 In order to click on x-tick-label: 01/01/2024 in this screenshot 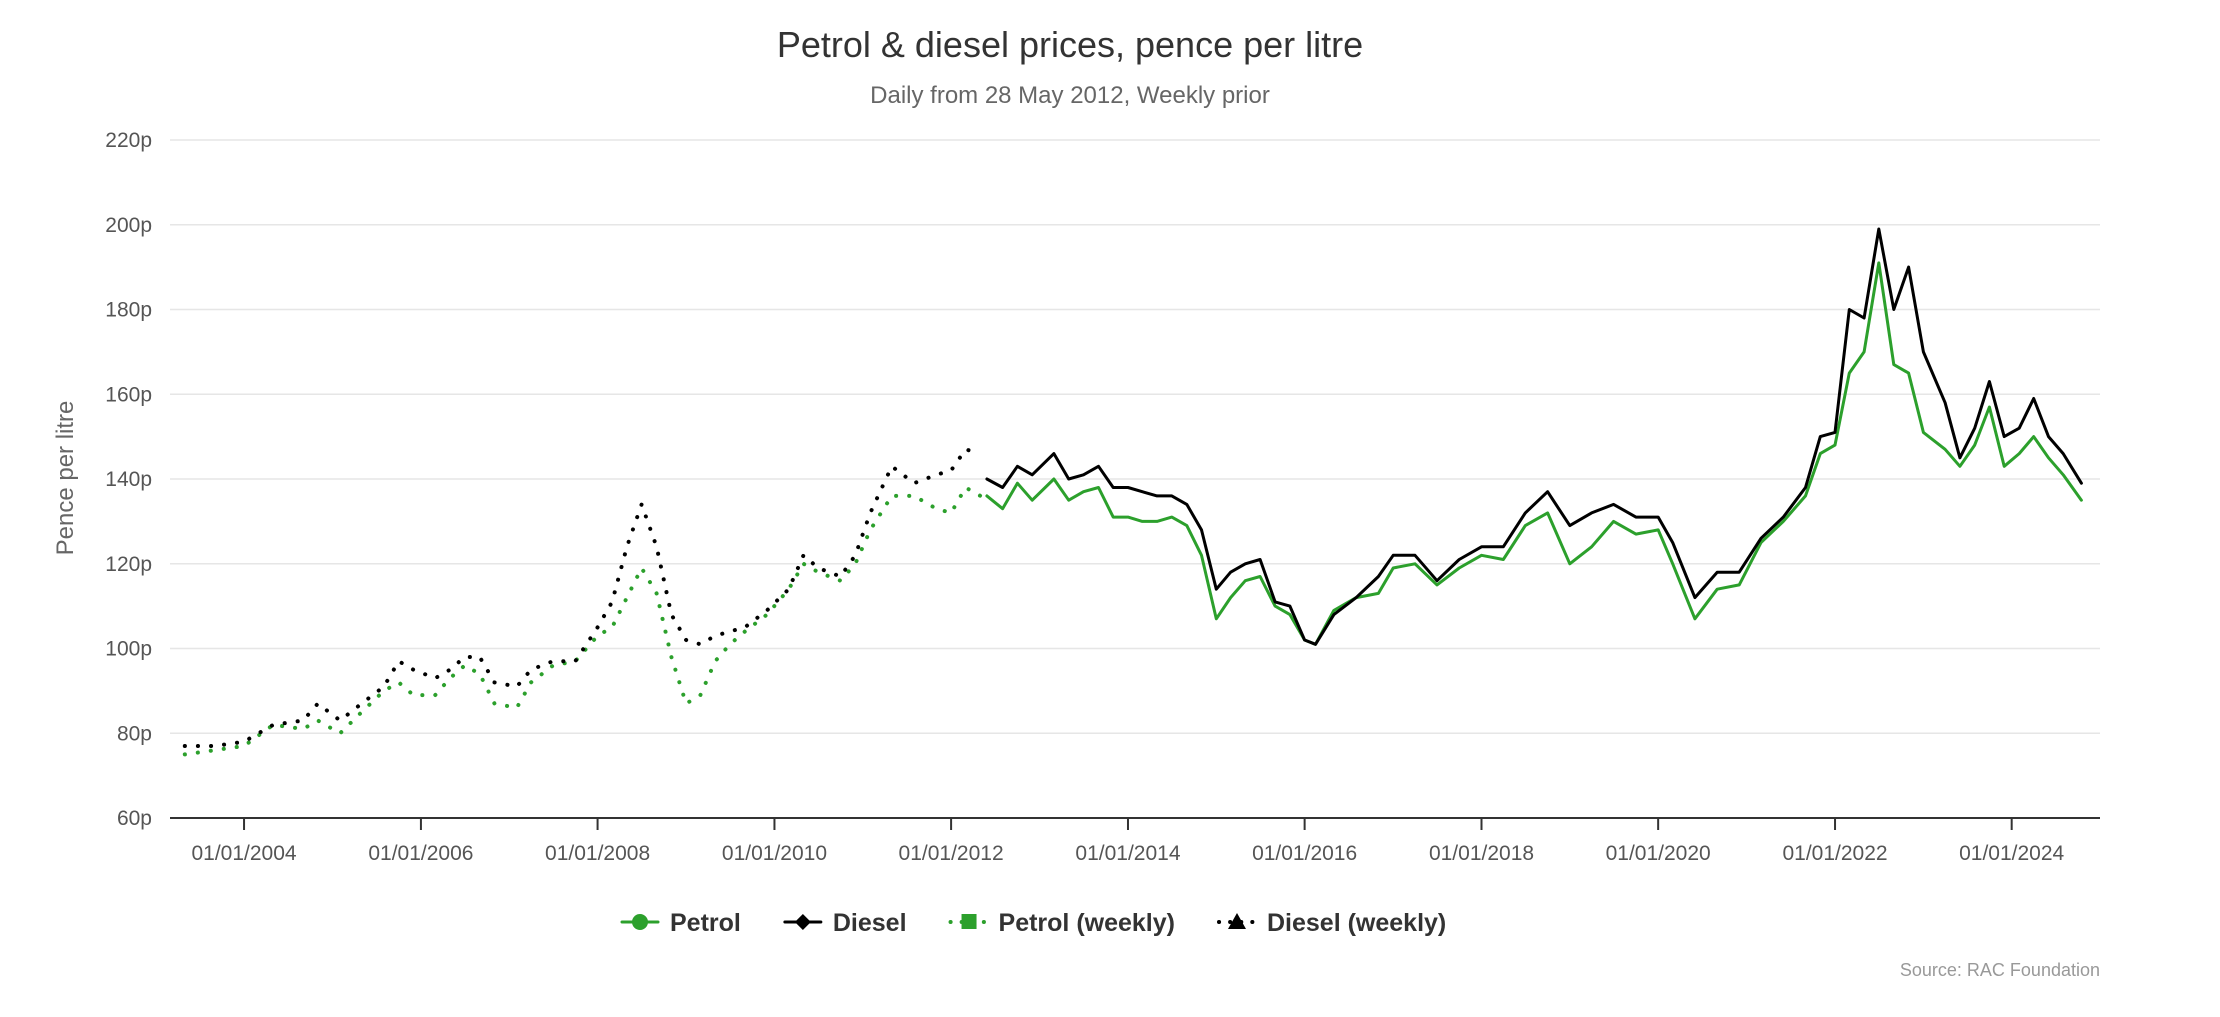, I will do `click(2011, 853)`.